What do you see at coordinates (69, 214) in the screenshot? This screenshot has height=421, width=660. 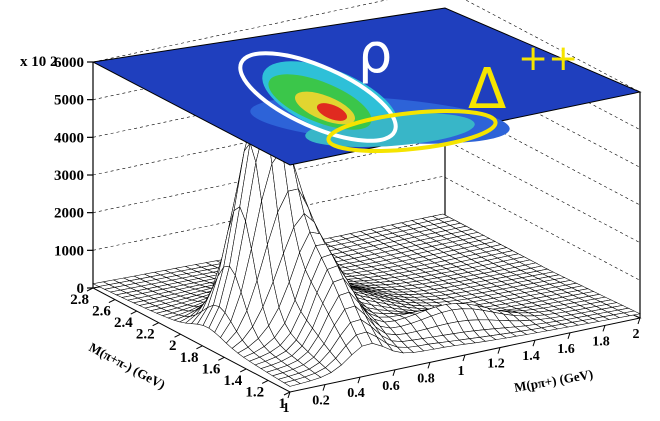 I see `z-tick-label: 2000` at bounding box center [69, 214].